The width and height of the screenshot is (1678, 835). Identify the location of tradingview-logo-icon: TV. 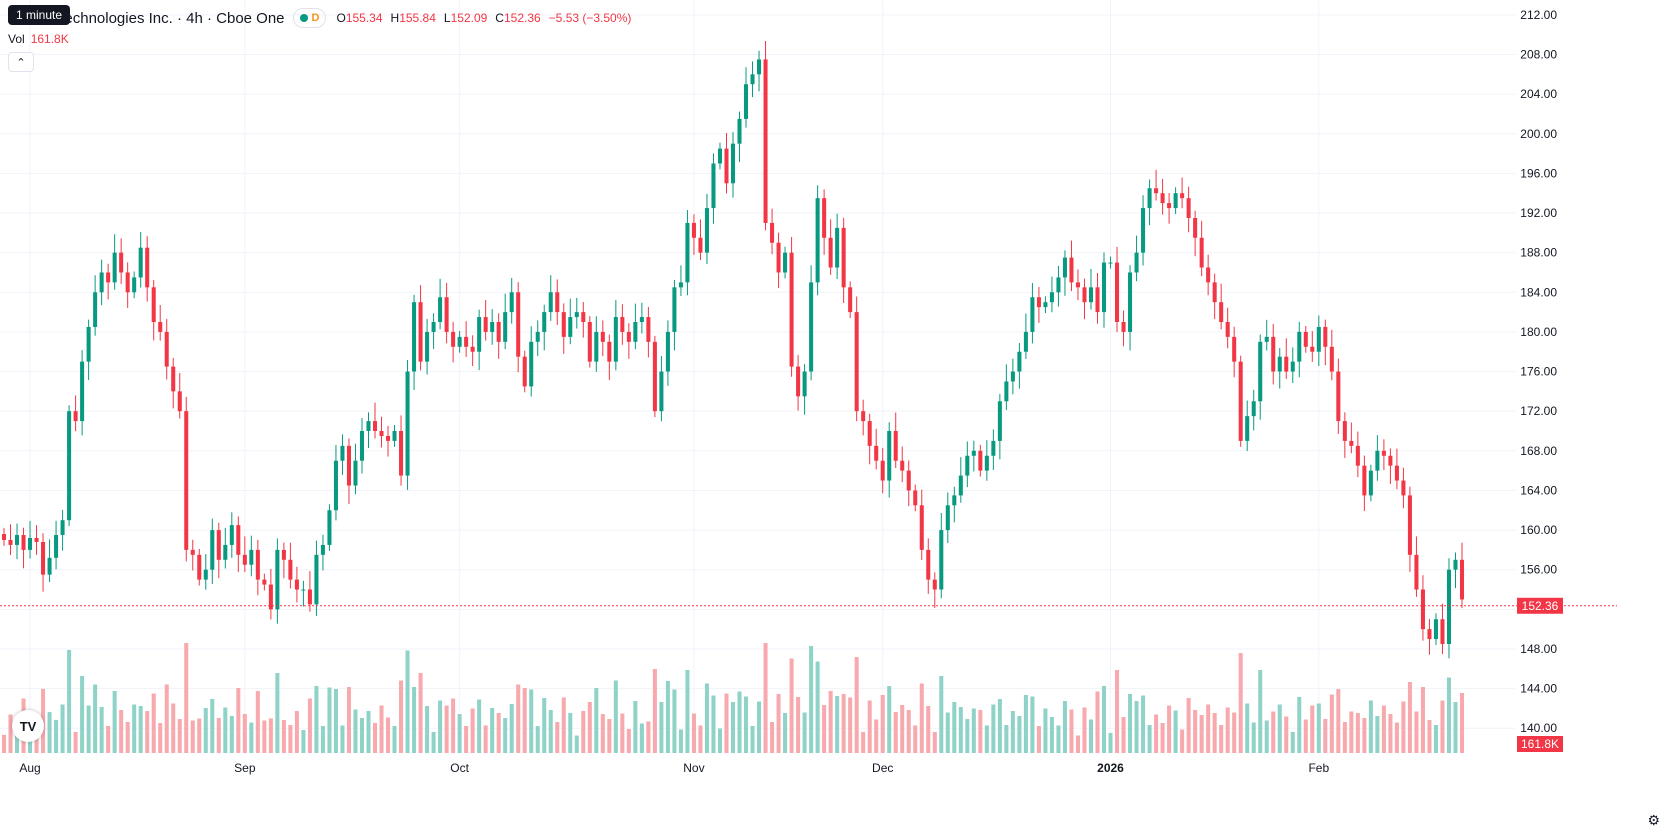
(28, 726).